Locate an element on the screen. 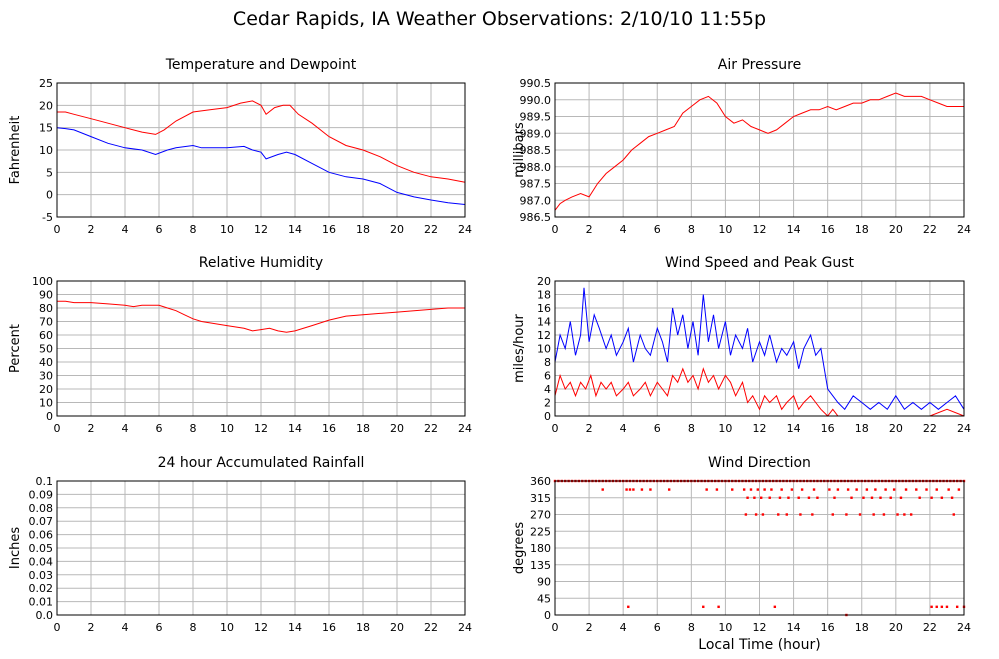 The height and width of the screenshot is (659, 999). y-tick-label: 0 is located at coordinates (49, 195).